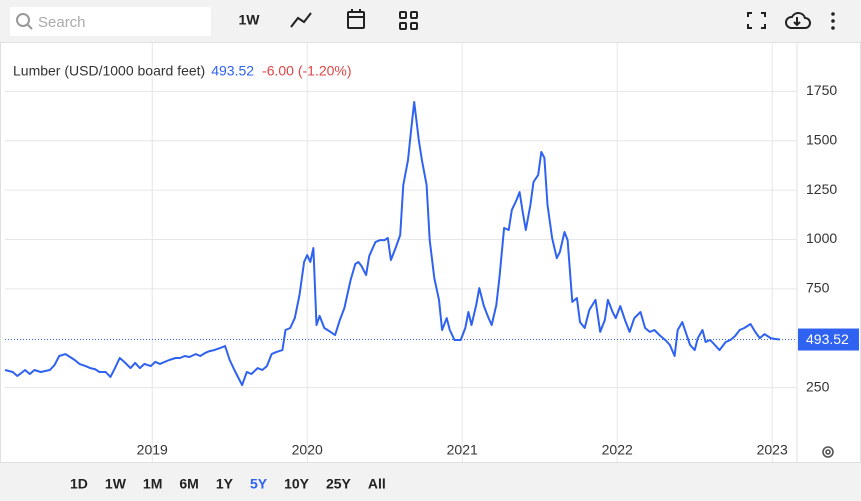 Image resolution: width=861 pixels, height=501 pixels. I want to click on y-tick-label: 1250, so click(821, 189).